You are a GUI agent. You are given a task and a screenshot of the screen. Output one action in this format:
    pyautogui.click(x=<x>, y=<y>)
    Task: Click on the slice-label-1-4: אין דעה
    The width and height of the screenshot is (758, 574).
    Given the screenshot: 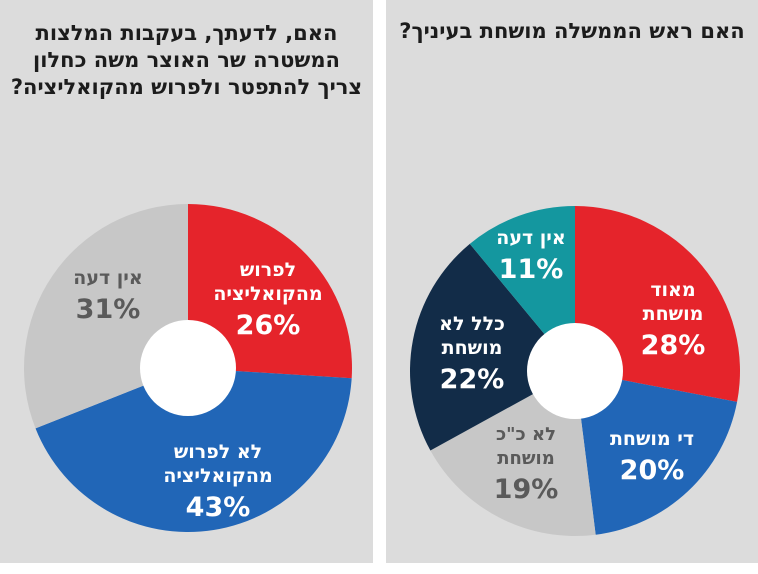 What is the action you would take?
    pyautogui.click(x=530, y=238)
    